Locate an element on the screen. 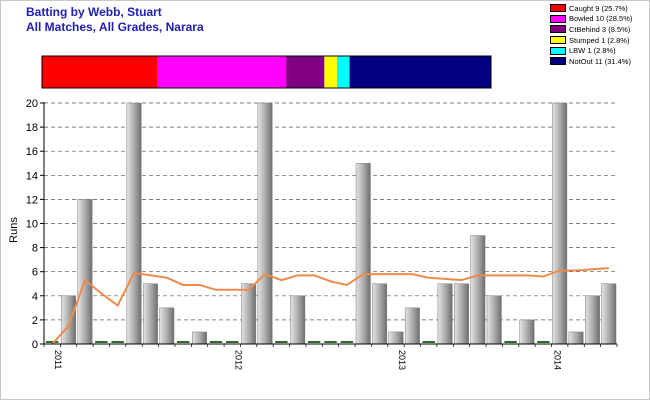  legend-item: NotOut 11 (31.4%) is located at coordinates (596, 61).